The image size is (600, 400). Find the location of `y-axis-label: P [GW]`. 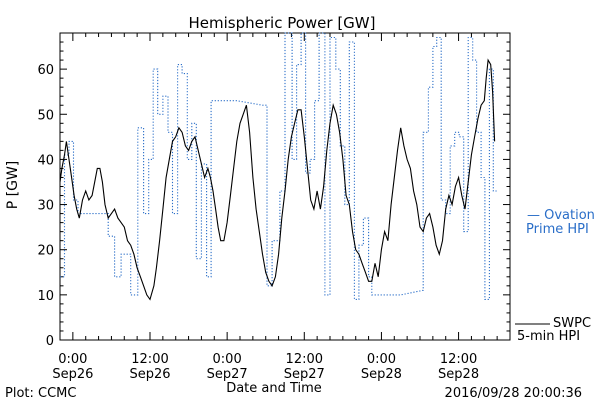

y-axis-label: P [GW] is located at coordinates (13, 185).